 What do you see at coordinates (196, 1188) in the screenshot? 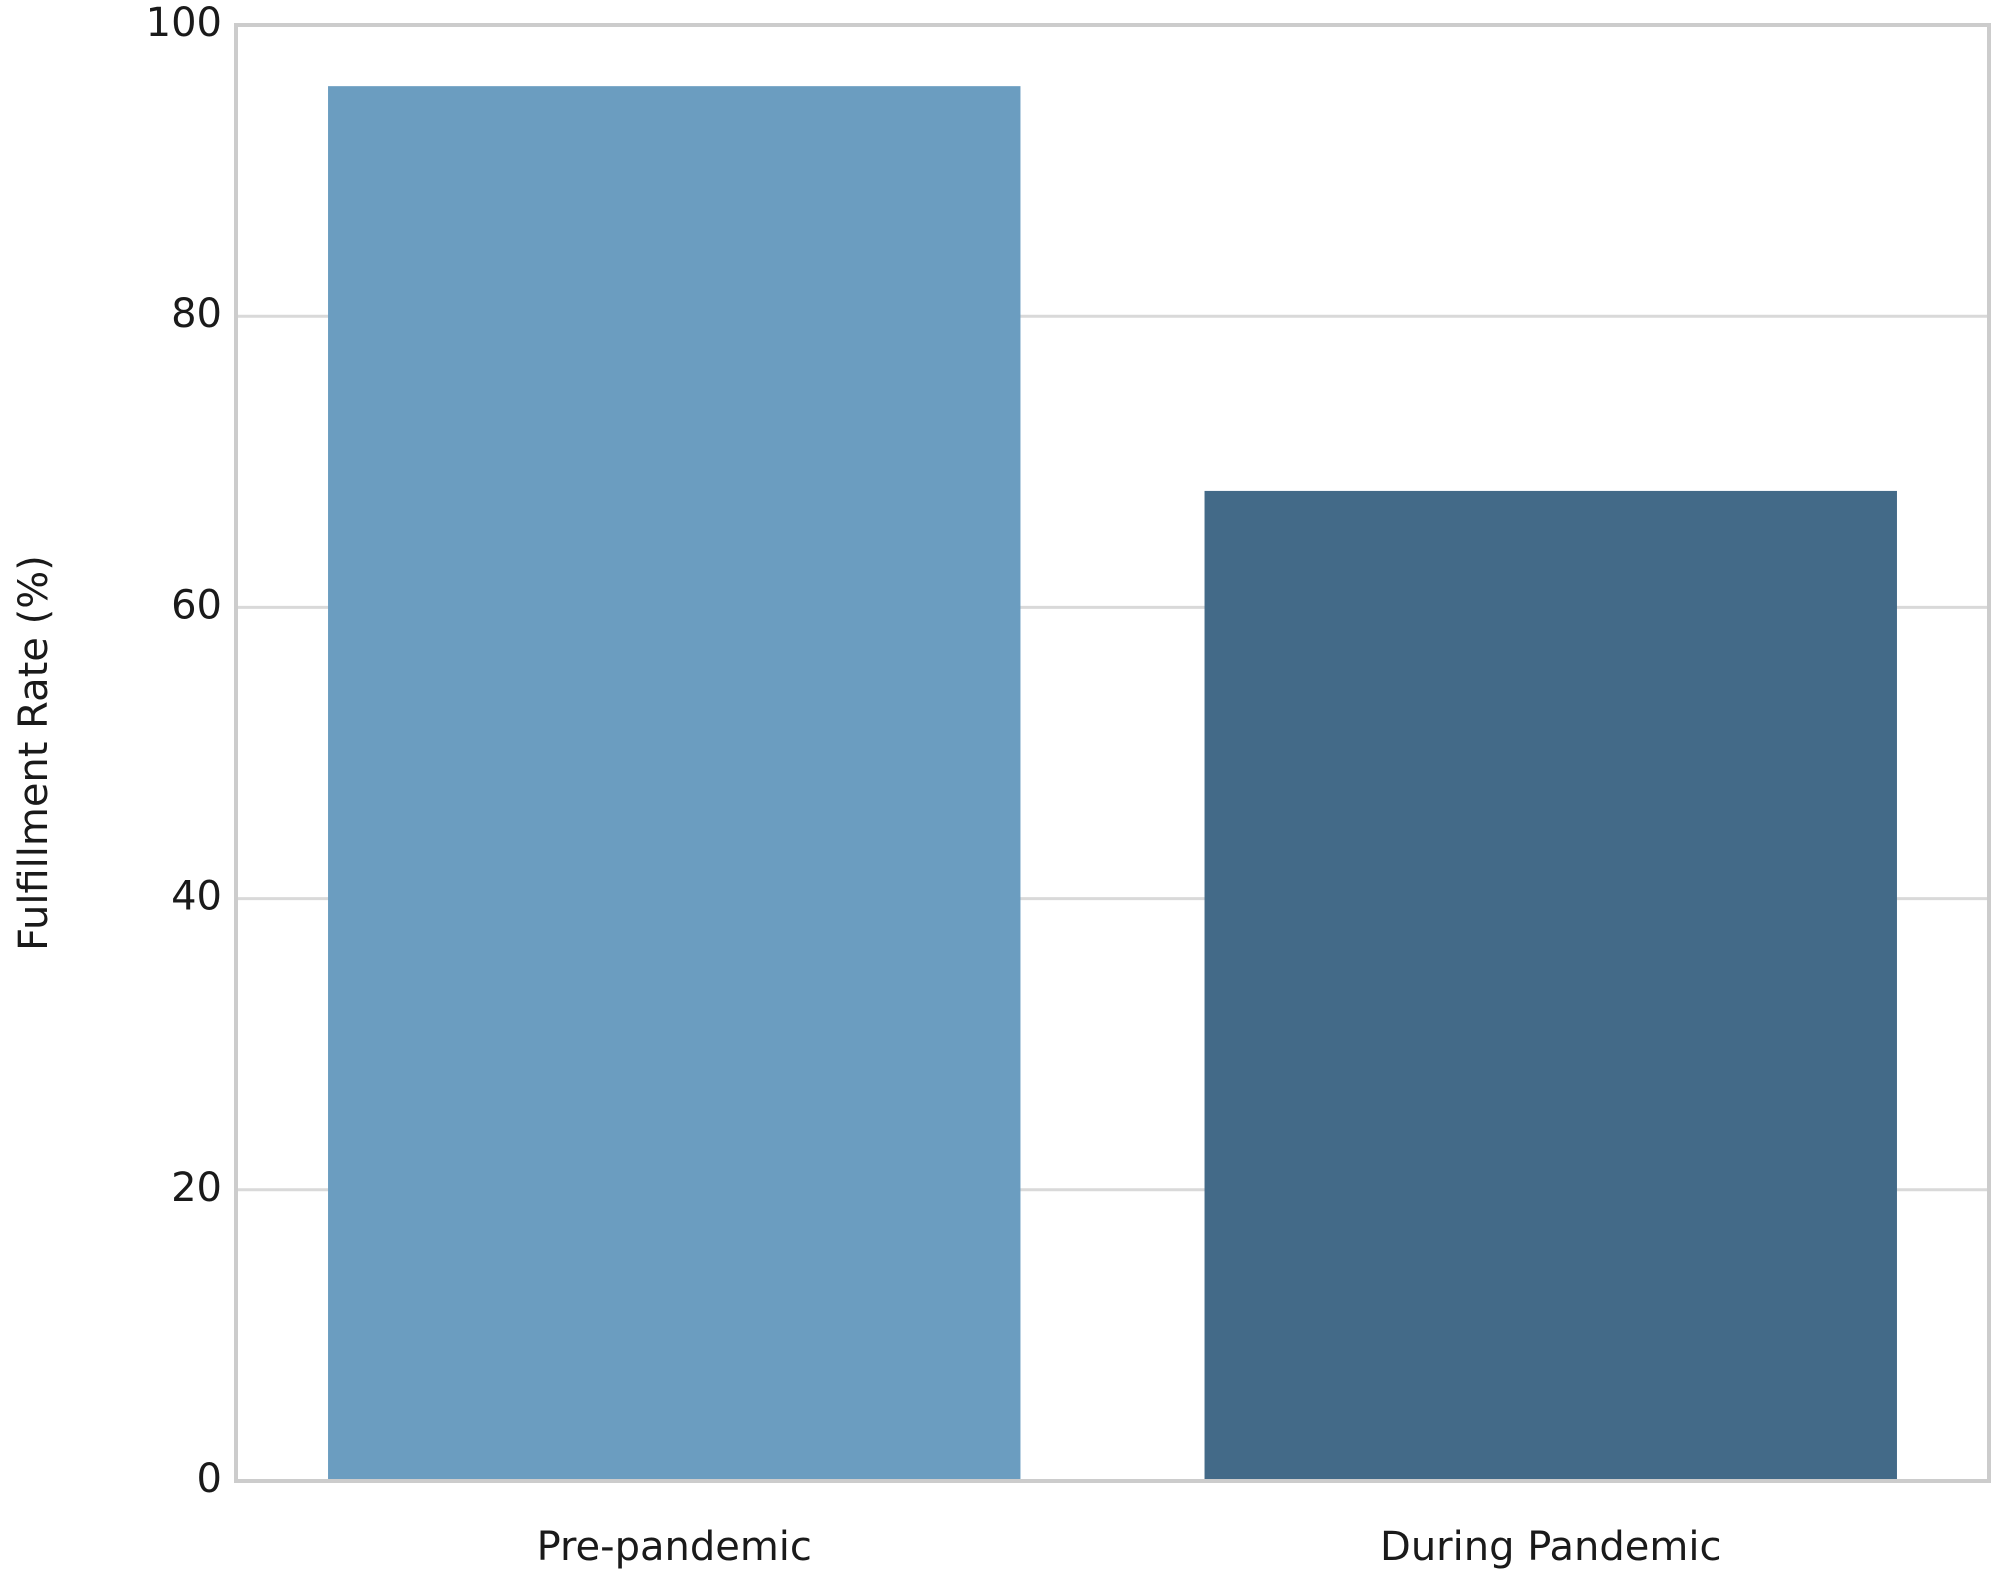
I see `y-tick-label: 20` at bounding box center [196, 1188].